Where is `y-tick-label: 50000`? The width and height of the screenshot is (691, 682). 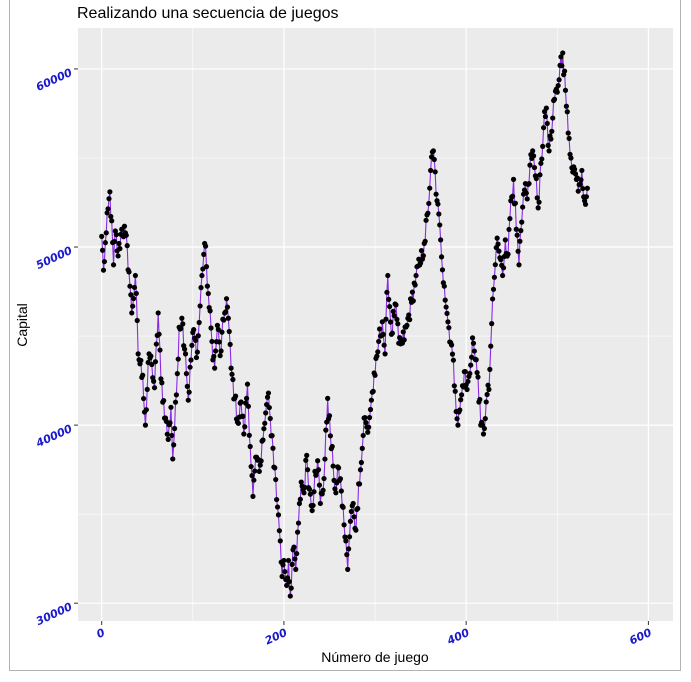
y-tick-label: 50000 is located at coordinates (54, 258).